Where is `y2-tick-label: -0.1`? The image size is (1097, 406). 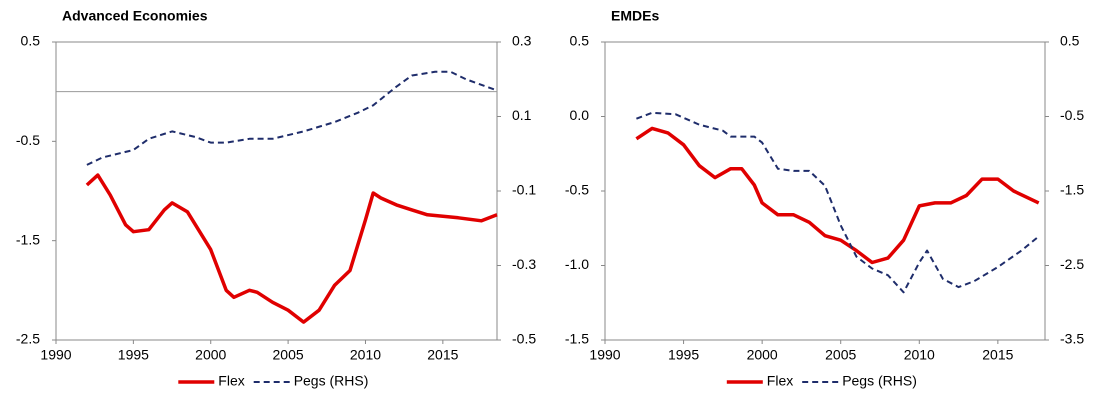
y2-tick-label: -0.1 is located at coordinates (524, 190).